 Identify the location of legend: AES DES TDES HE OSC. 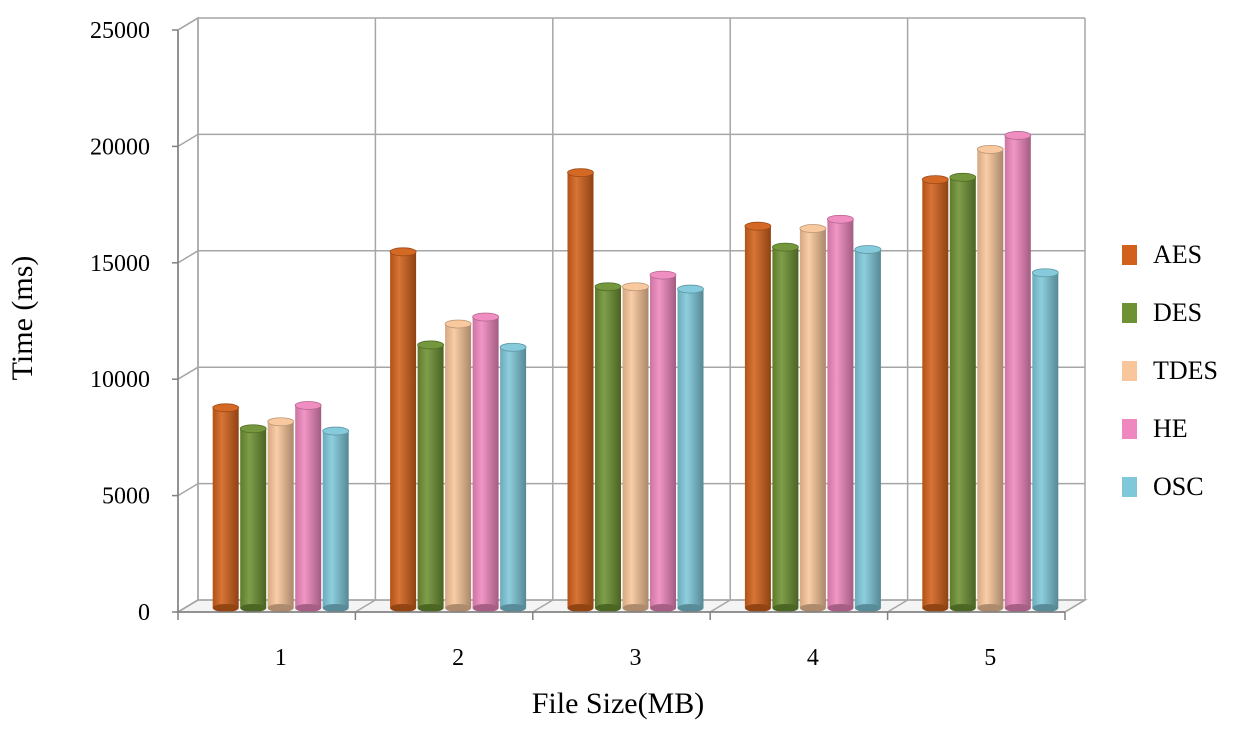
(1170, 370).